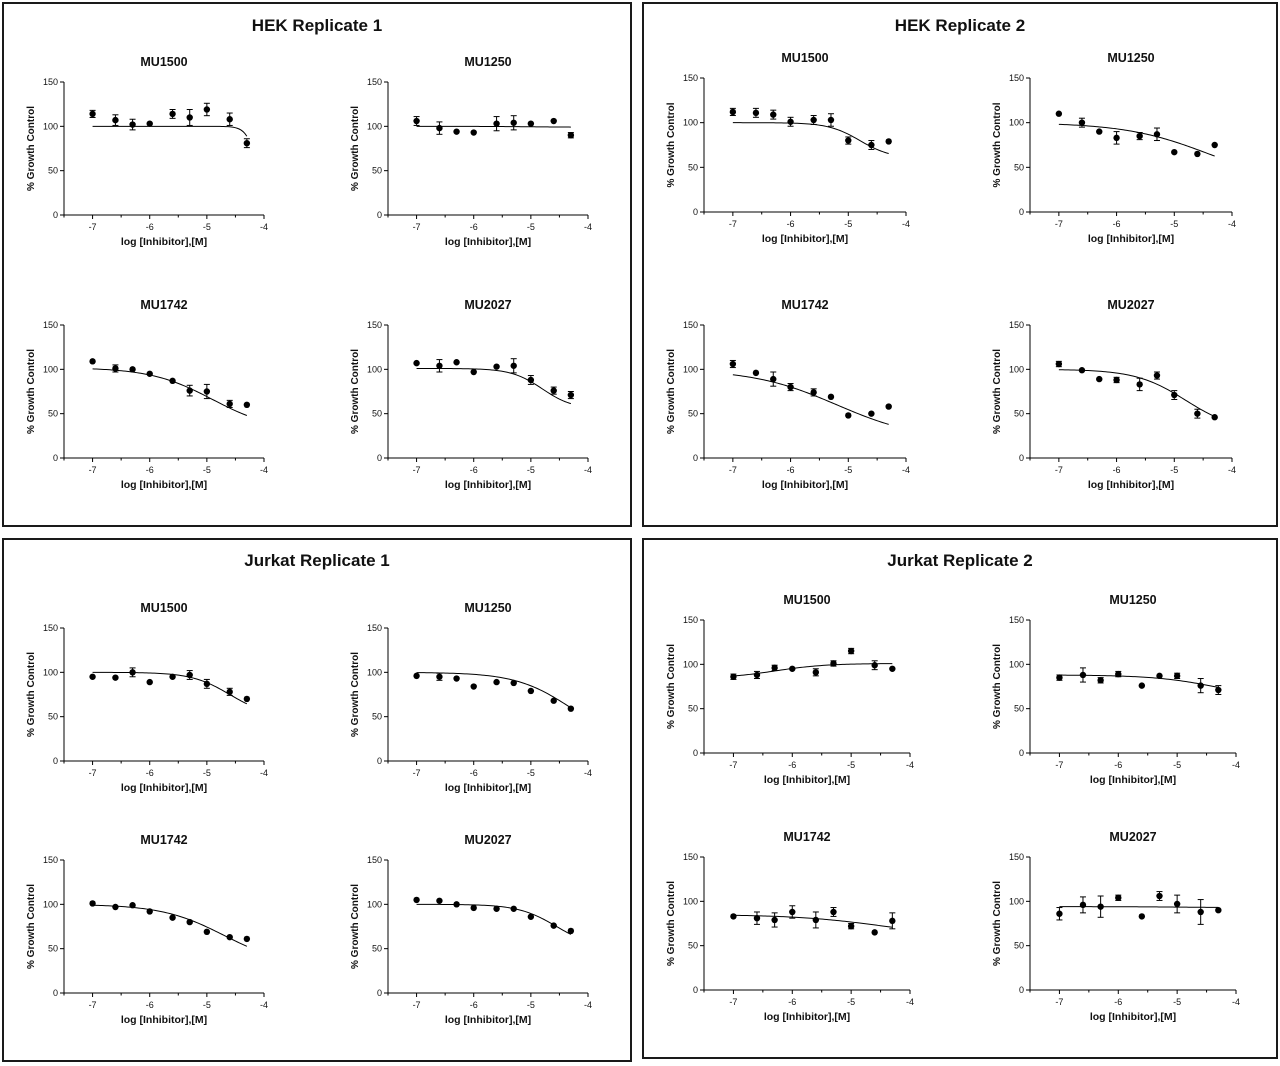 This screenshot has height=1066, width=1280. What do you see at coordinates (317, 25) in the screenshot?
I see `panel-title: HEK Replicate 1` at bounding box center [317, 25].